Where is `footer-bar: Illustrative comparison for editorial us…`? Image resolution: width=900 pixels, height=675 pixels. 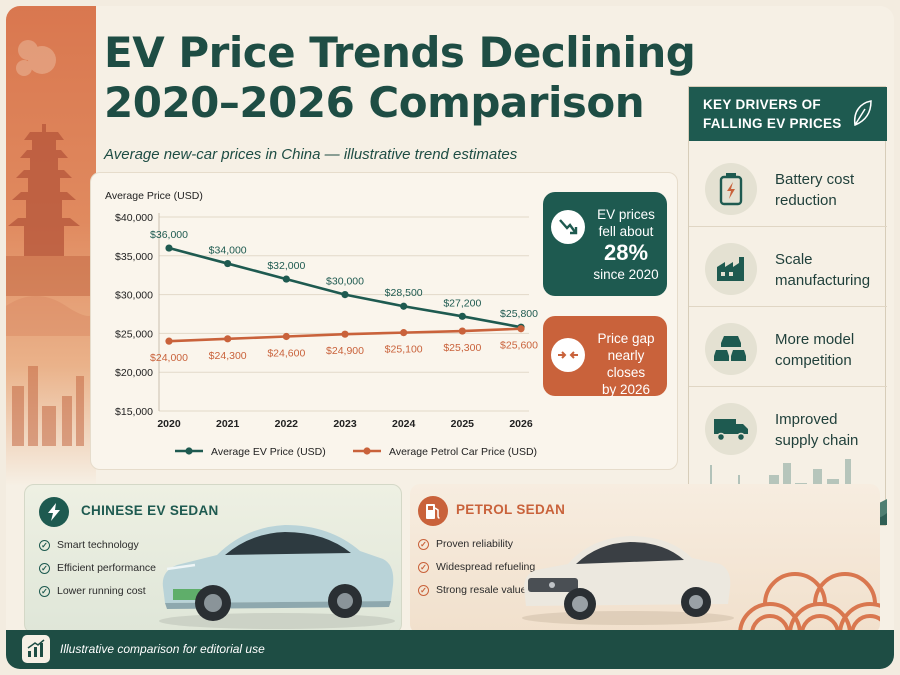 footer-bar: Illustrative comparison for editorial us… is located at coordinates (450, 649).